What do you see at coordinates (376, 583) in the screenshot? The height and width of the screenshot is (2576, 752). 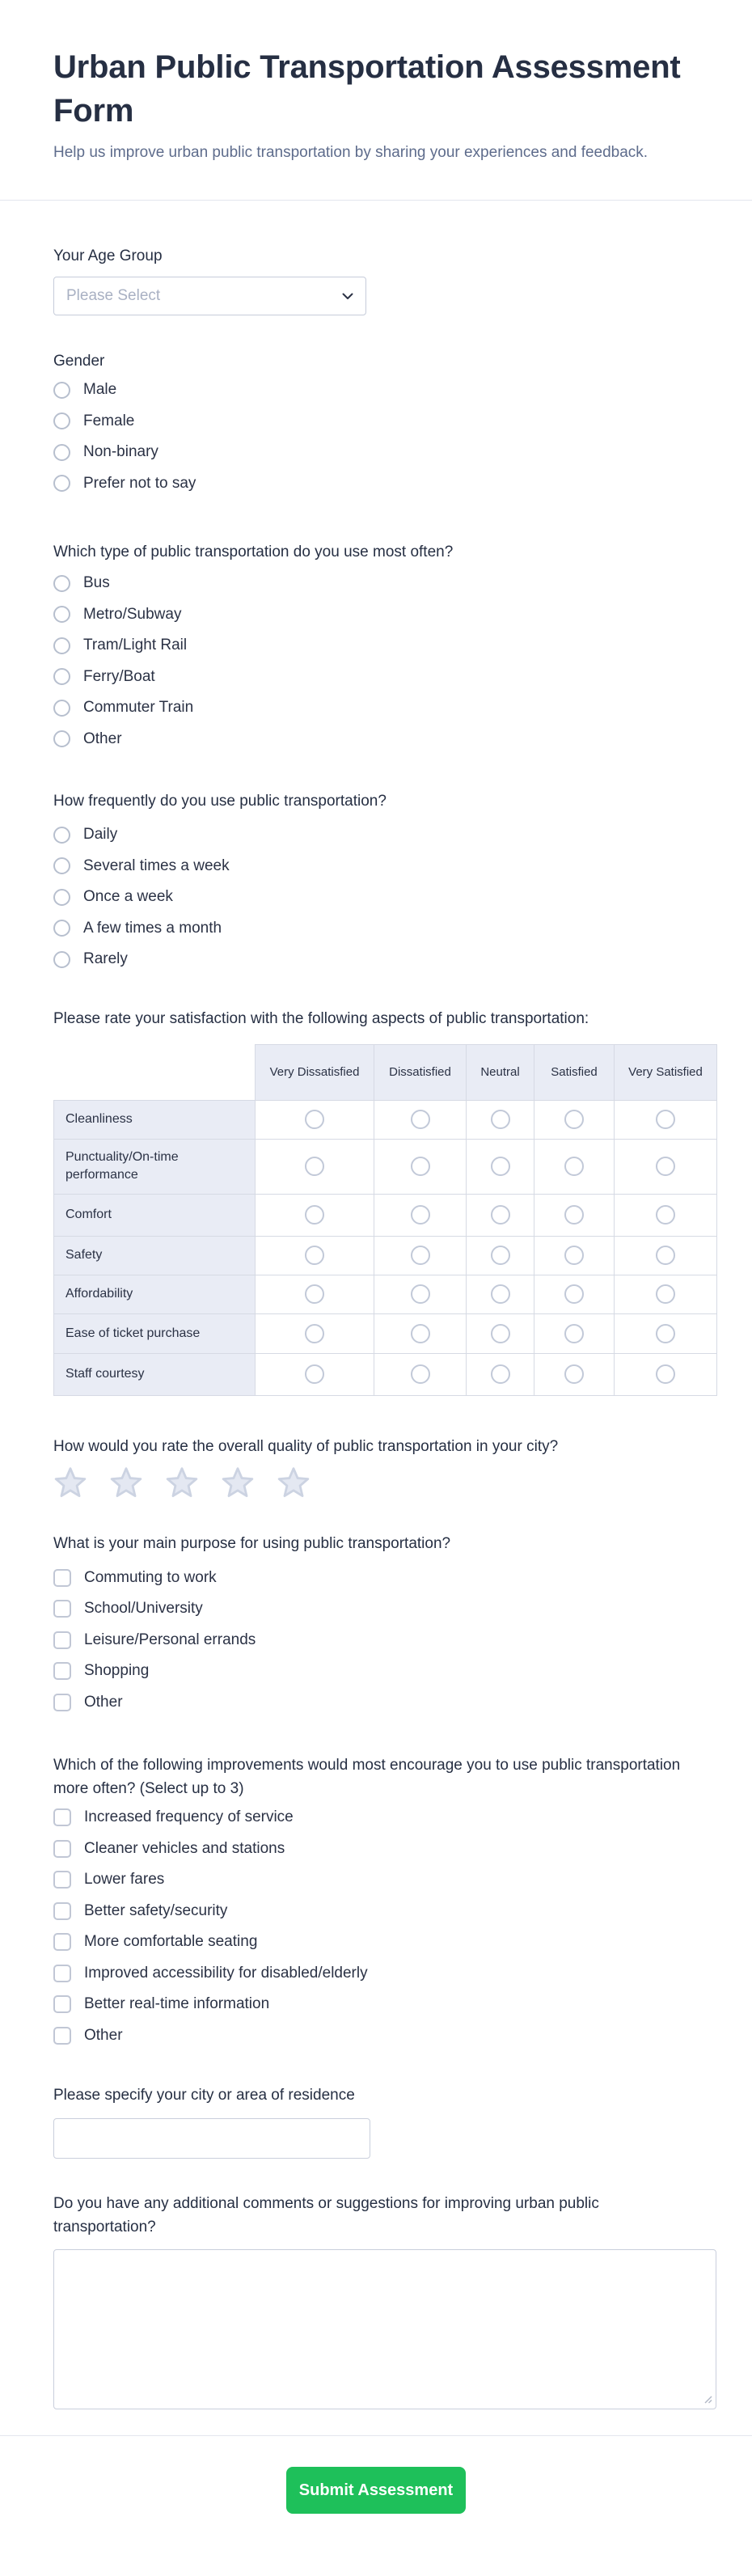 I see `radio-option: Bus` at bounding box center [376, 583].